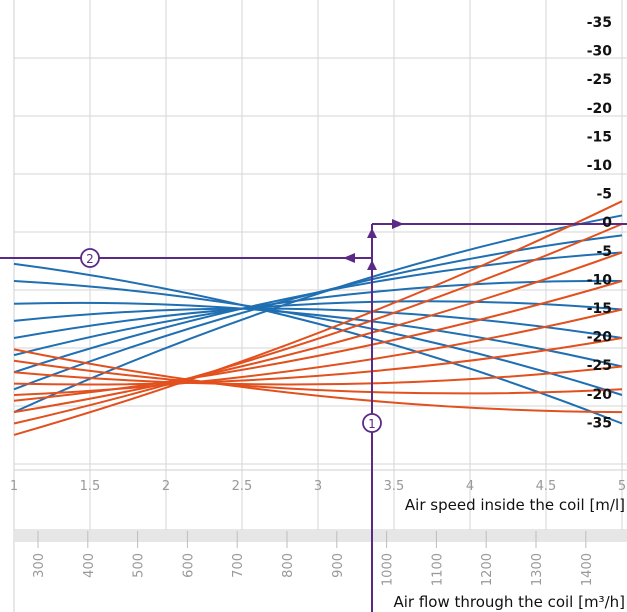  I want to click on right-axis-label: -30, so click(600, 52).